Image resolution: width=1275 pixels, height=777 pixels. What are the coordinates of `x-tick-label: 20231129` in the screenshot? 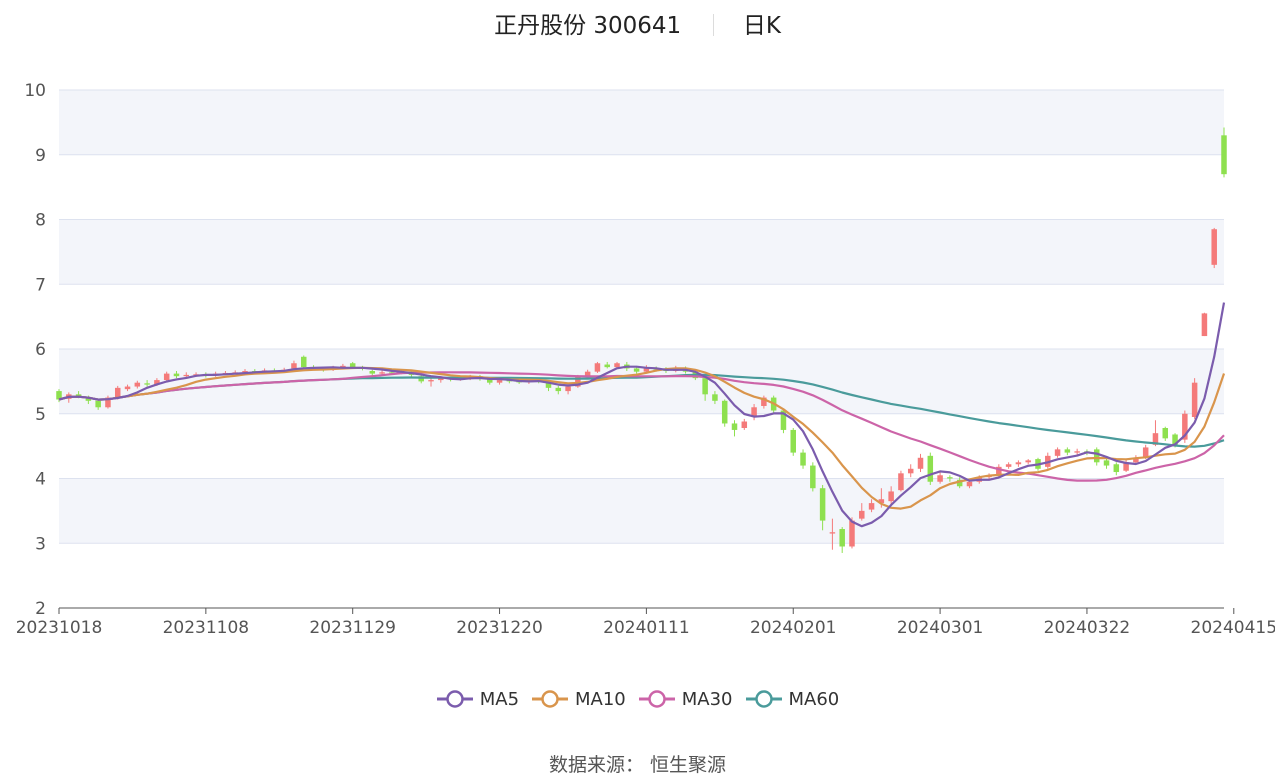 It's located at (352, 628).